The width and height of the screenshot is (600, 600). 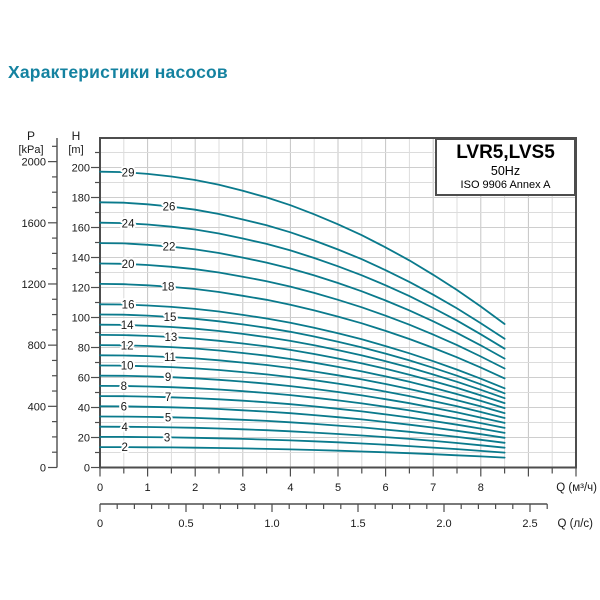 I want to click on svg-text: 24, so click(x=128, y=224).